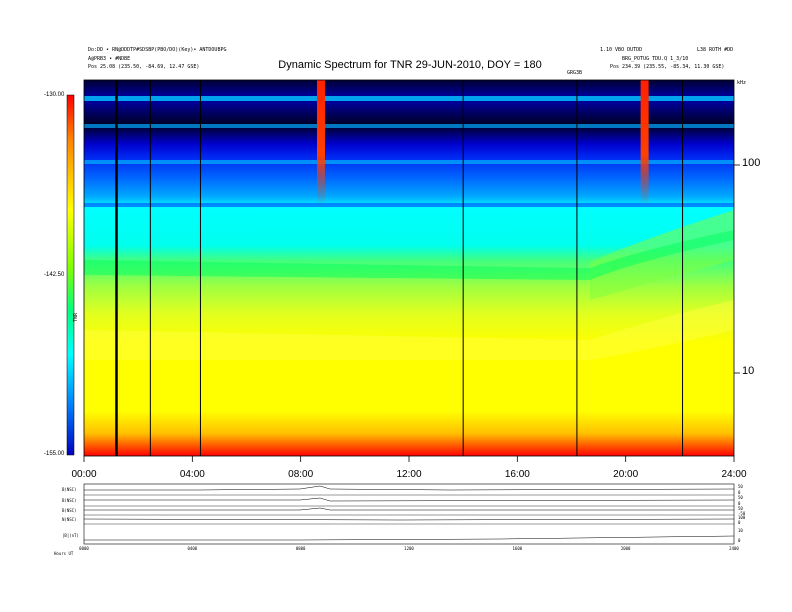 This screenshot has width=792, height=612. What do you see at coordinates (64, 553) in the screenshot?
I see `bottom-footer-label: Hours UT` at bounding box center [64, 553].